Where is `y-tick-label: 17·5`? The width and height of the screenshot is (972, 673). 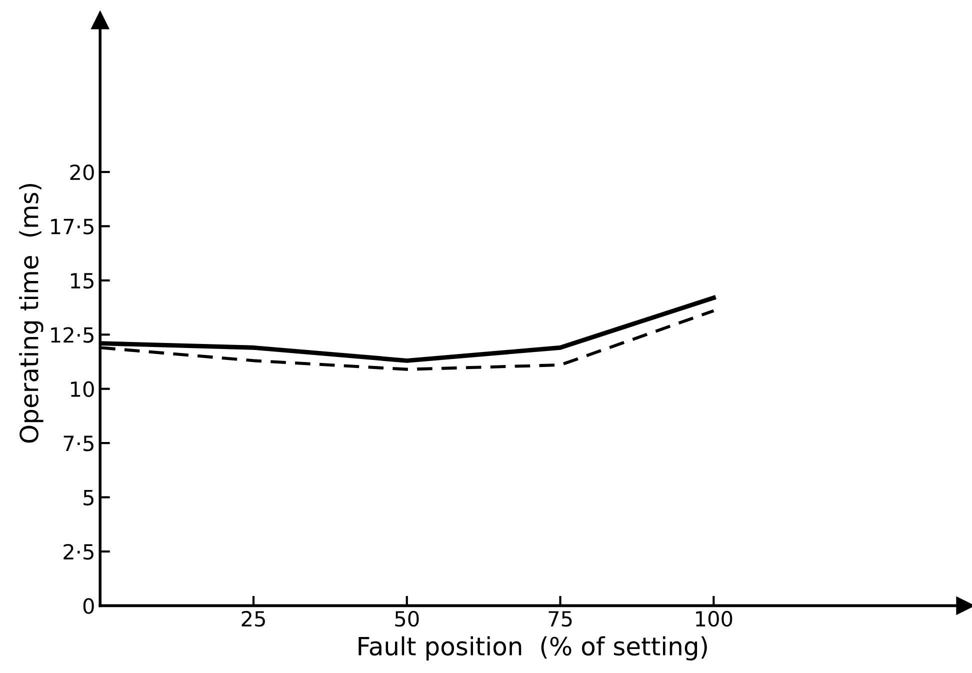
y-tick-label: 17·5 is located at coordinates (72, 226).